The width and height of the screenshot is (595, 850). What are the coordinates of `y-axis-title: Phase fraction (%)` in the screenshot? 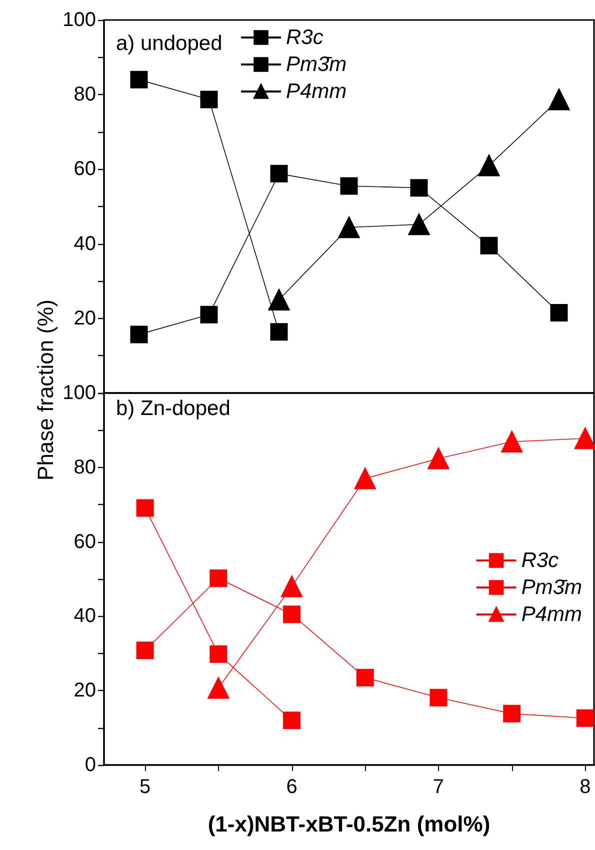 It's located at (46, 390).